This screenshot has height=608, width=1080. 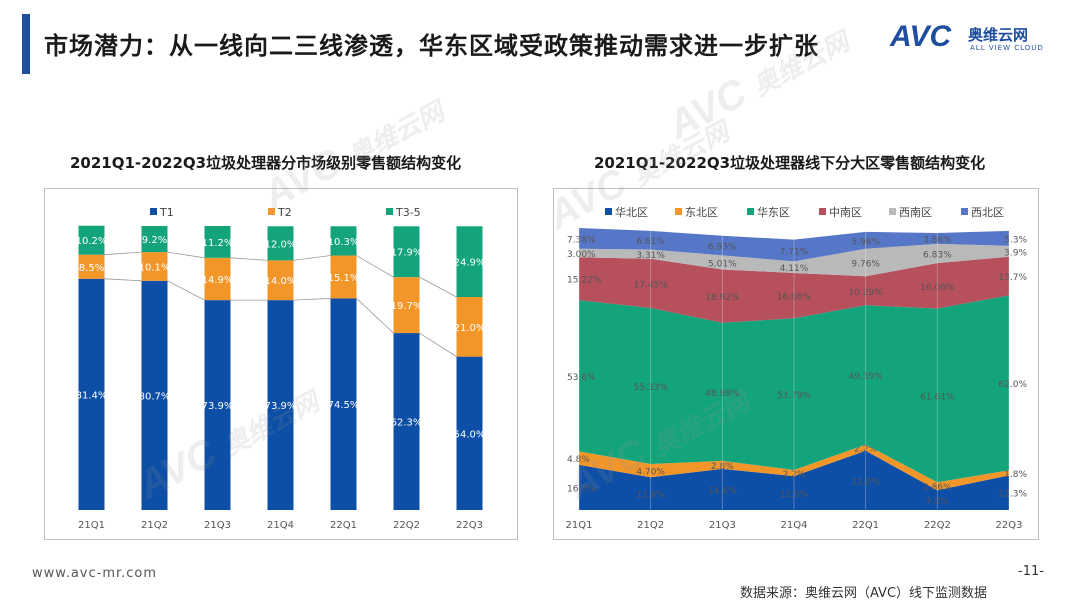 I want to click on page-number: -11-, so click(x=1031, y=571).